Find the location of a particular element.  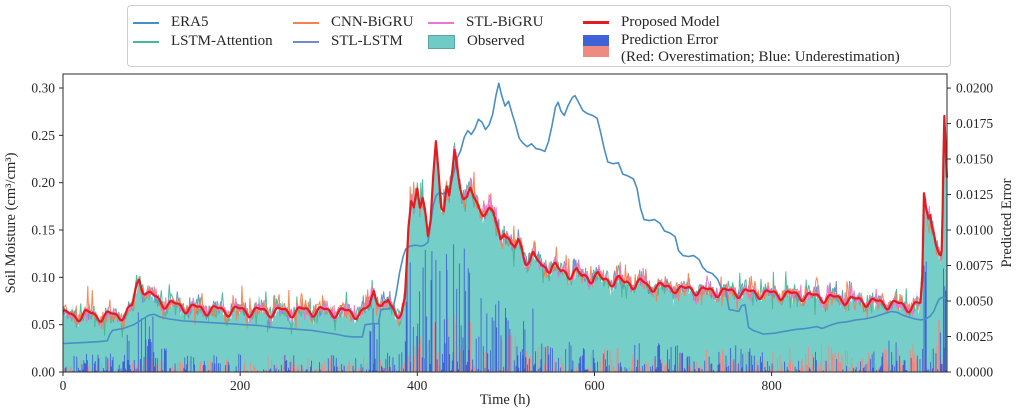

svg-text: 0.0200 is located at coordinates (974, 88).